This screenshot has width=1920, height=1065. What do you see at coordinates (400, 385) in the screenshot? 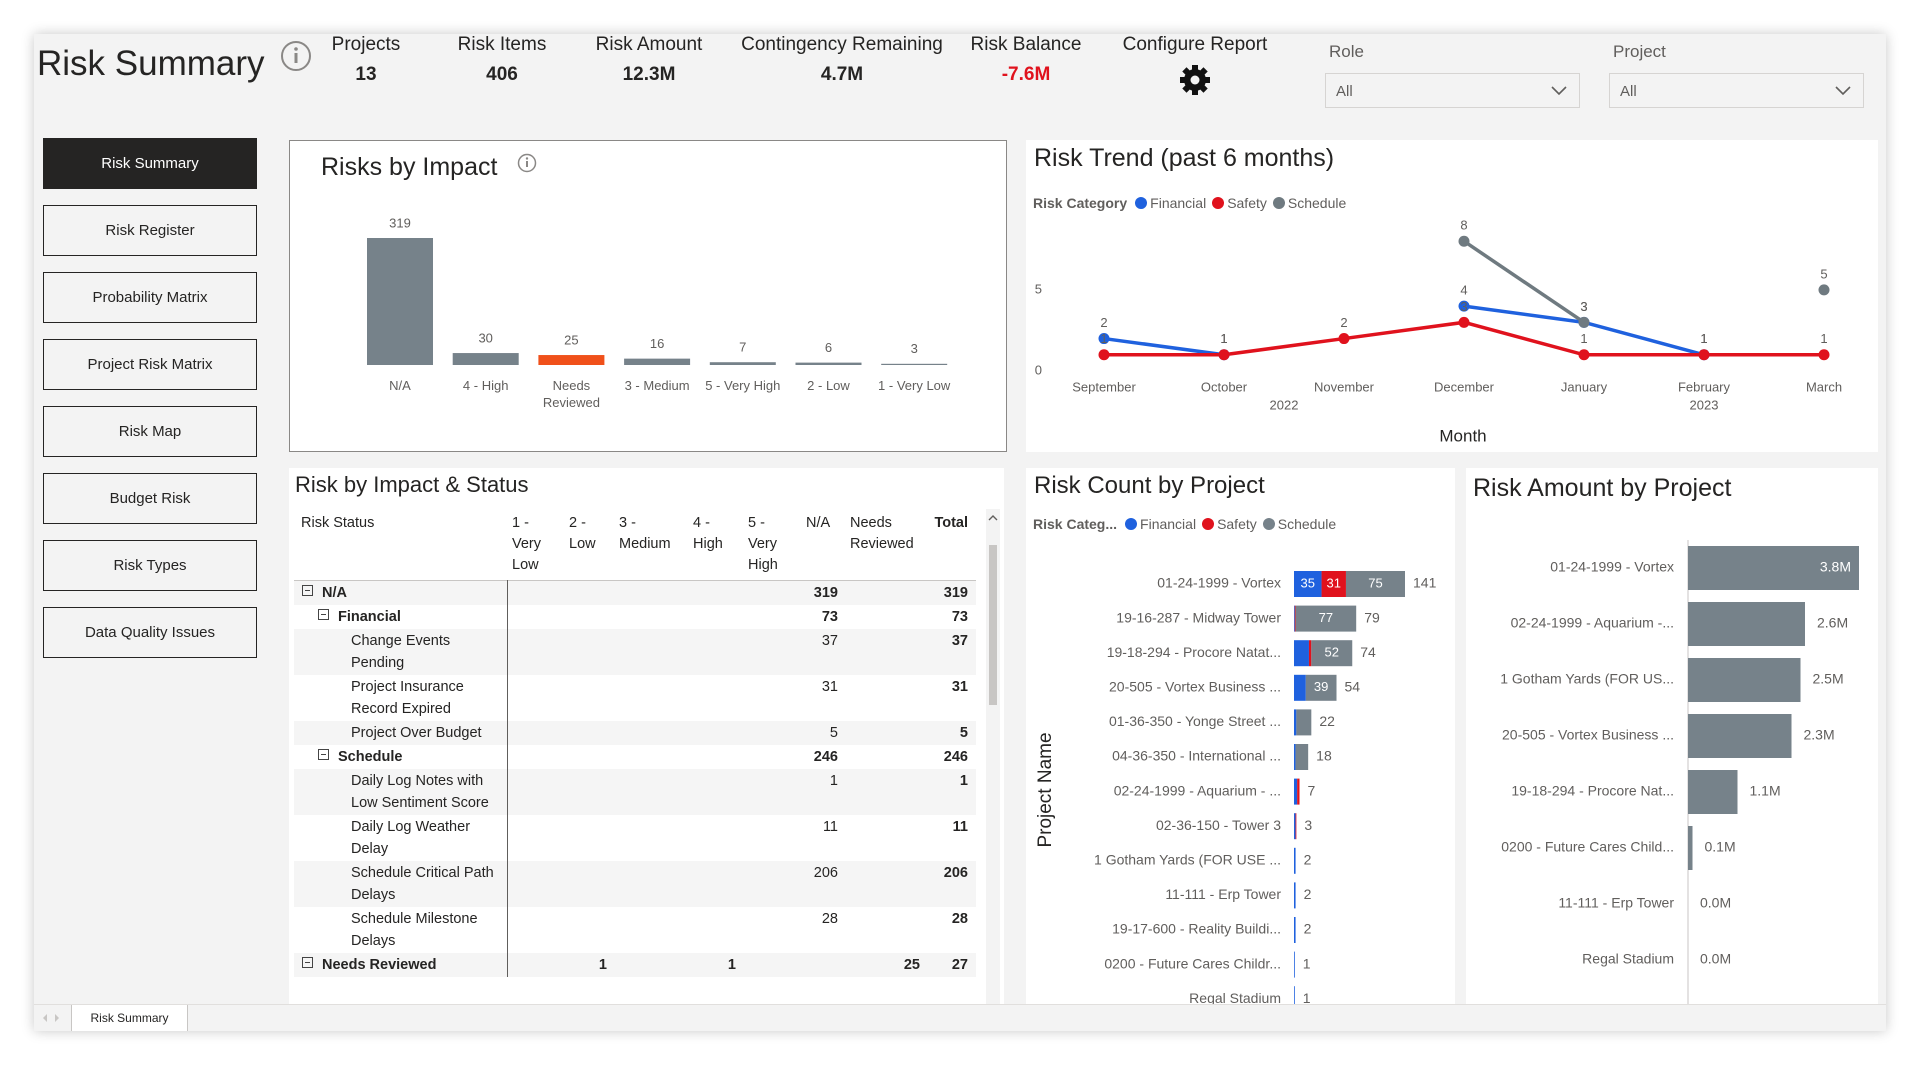
I see `x-tick-label: N/A` at bounding box center [400, 385].